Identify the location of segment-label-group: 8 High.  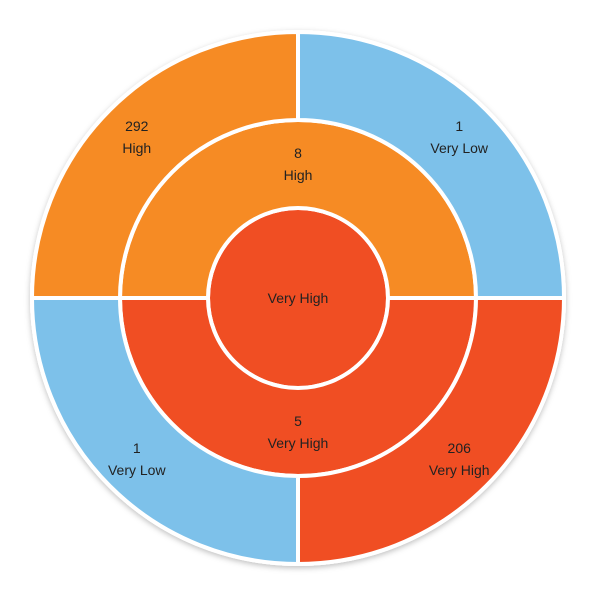
(298, 164).